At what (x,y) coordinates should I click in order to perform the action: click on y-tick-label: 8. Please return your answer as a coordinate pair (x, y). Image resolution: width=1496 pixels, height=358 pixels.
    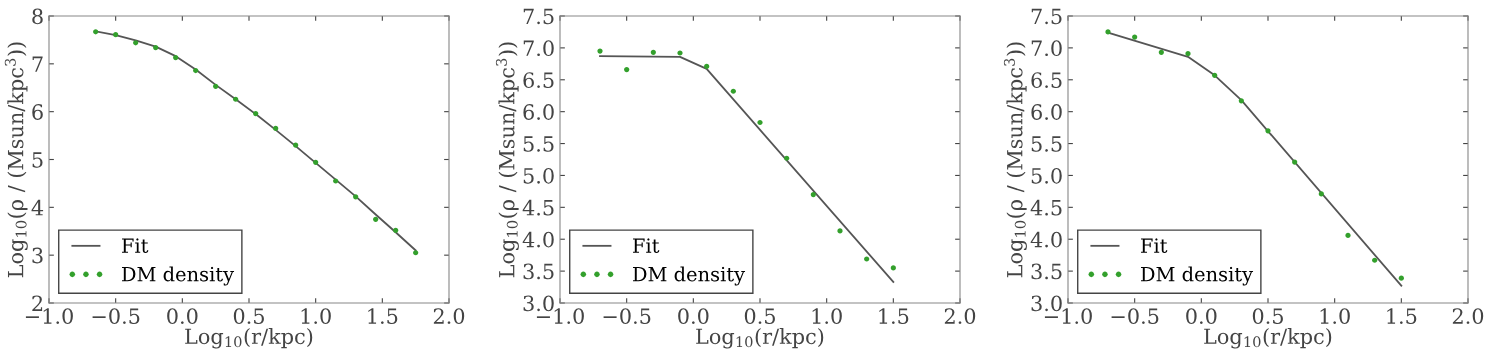
    Looking at the image, I should click on (37, 16).